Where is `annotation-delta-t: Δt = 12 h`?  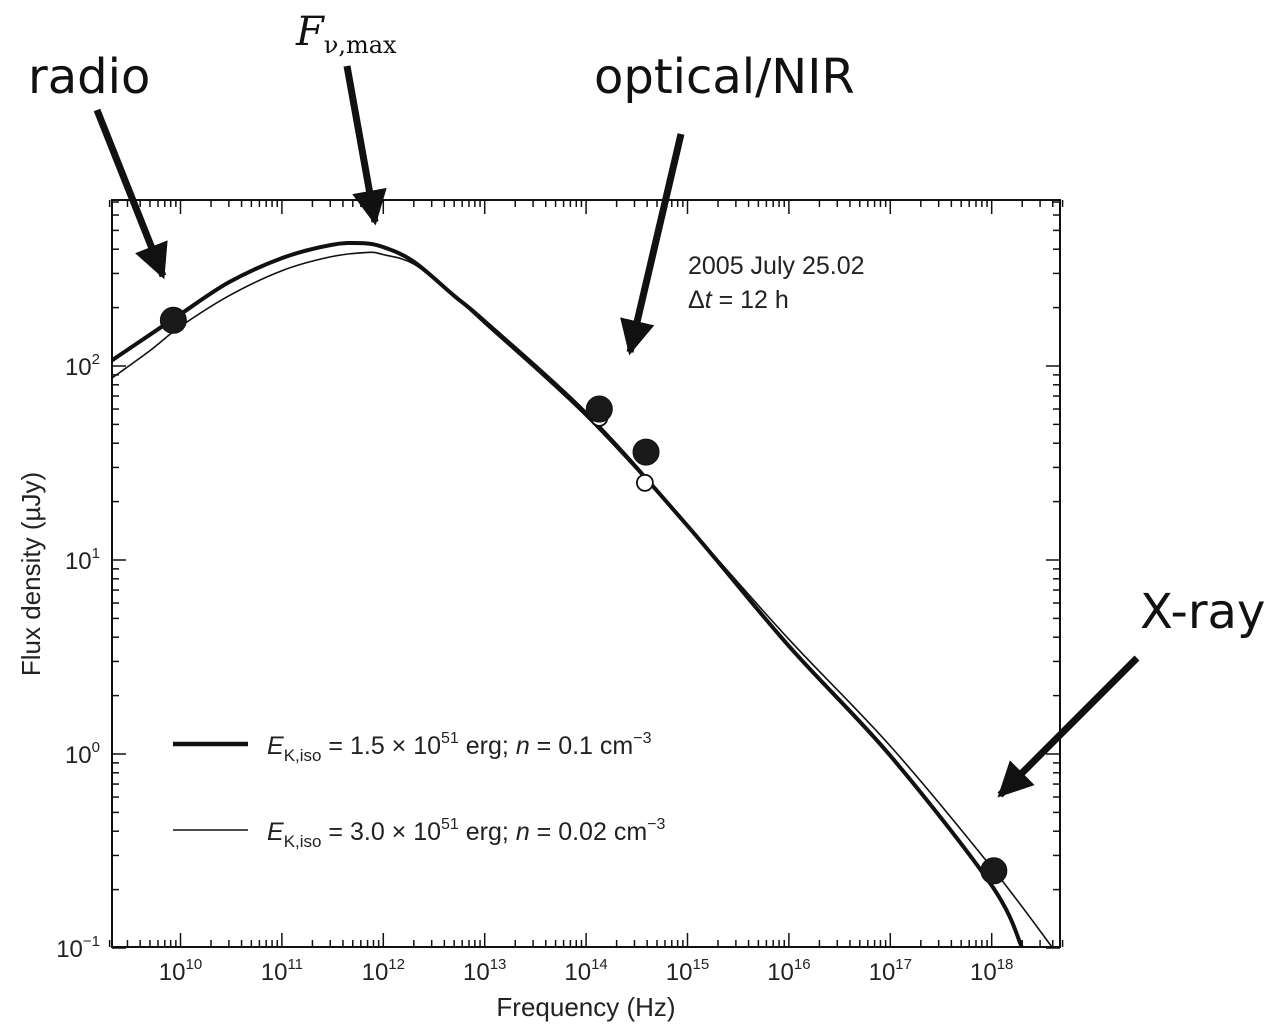 annotation-delta-t: Δt = 12 h is located at coordinates (738, 300).